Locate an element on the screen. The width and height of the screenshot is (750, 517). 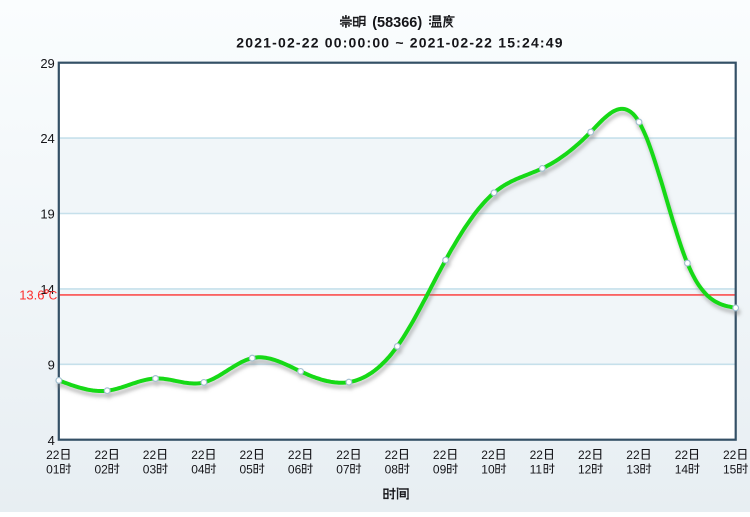
svg-text: 09 is located at coordinates (440, 469).